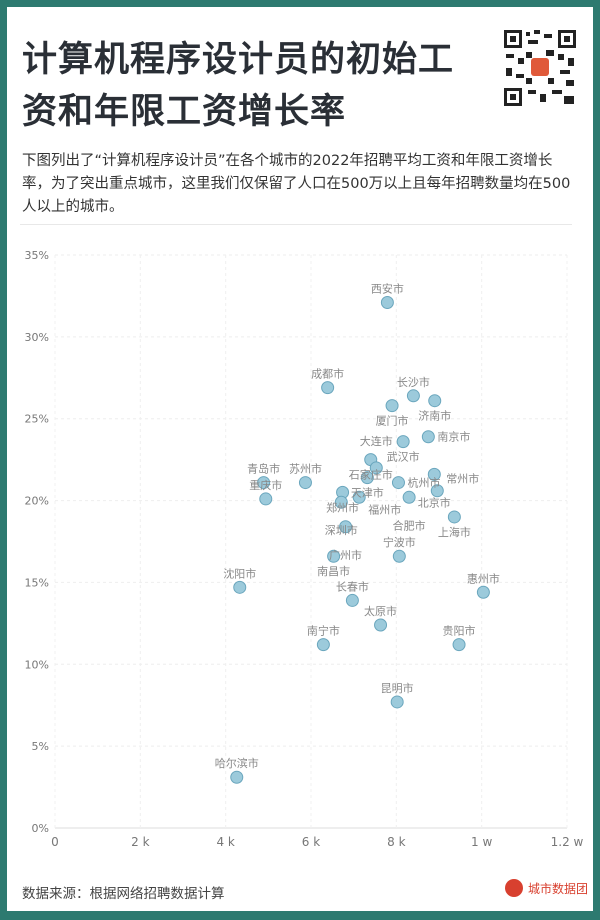  What do you see at coordinates (384, 509) in the screenshot?
I see `point-label: 福州市` at bounding box center [384, 509].